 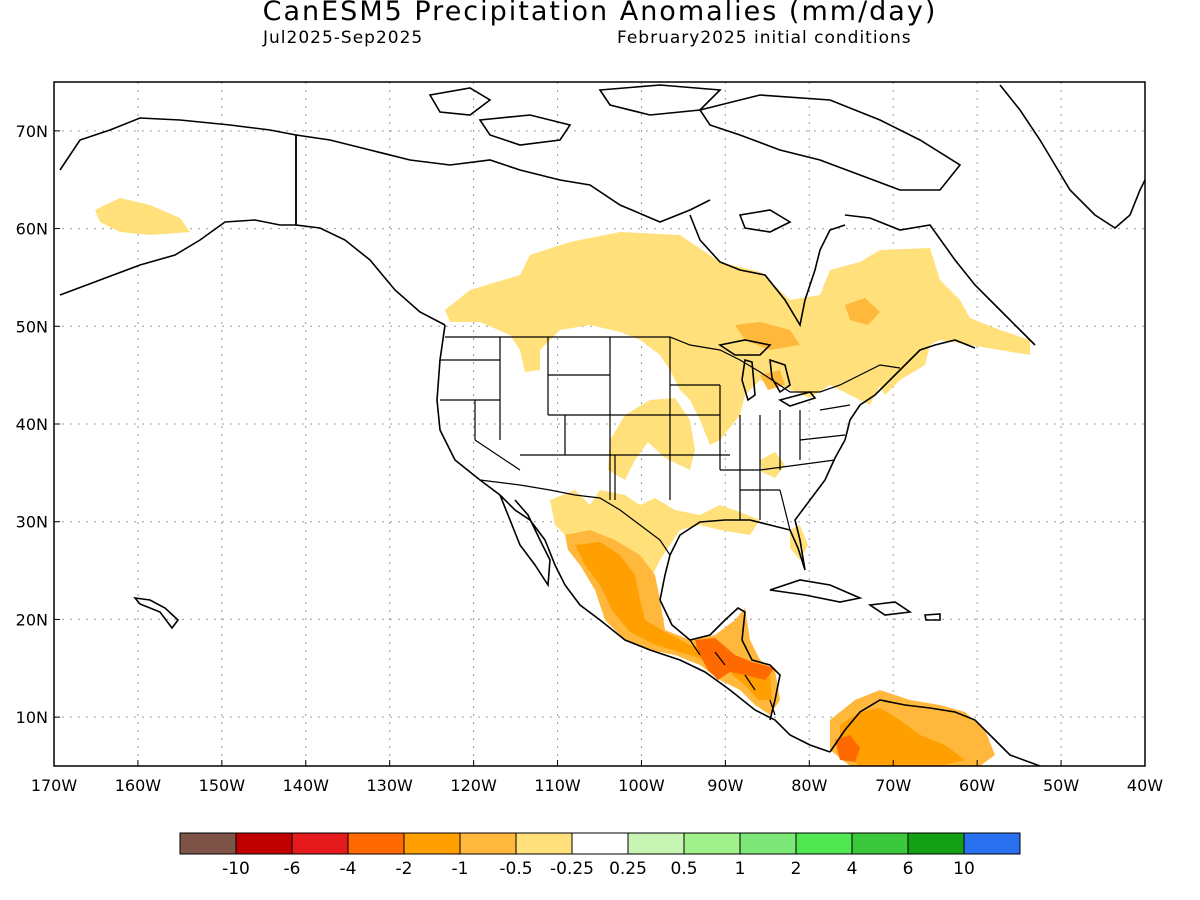 I want to click on coastline-south-america, so click(x=935, y=732).